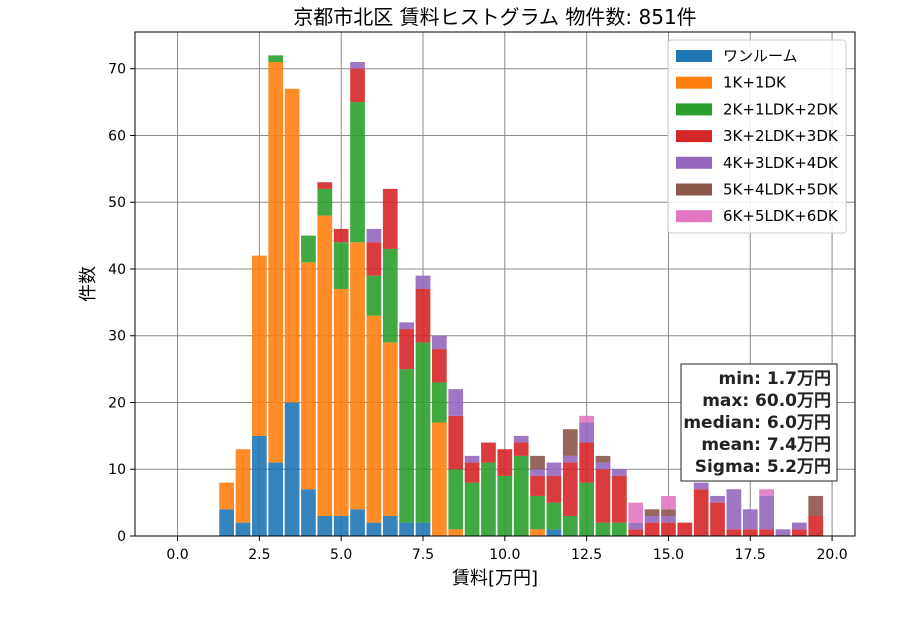  What do you see at coordinates (775, 379) in the screenshot?
I see `stats-min: min: 1.7万円` at bounding box center [775, 379].